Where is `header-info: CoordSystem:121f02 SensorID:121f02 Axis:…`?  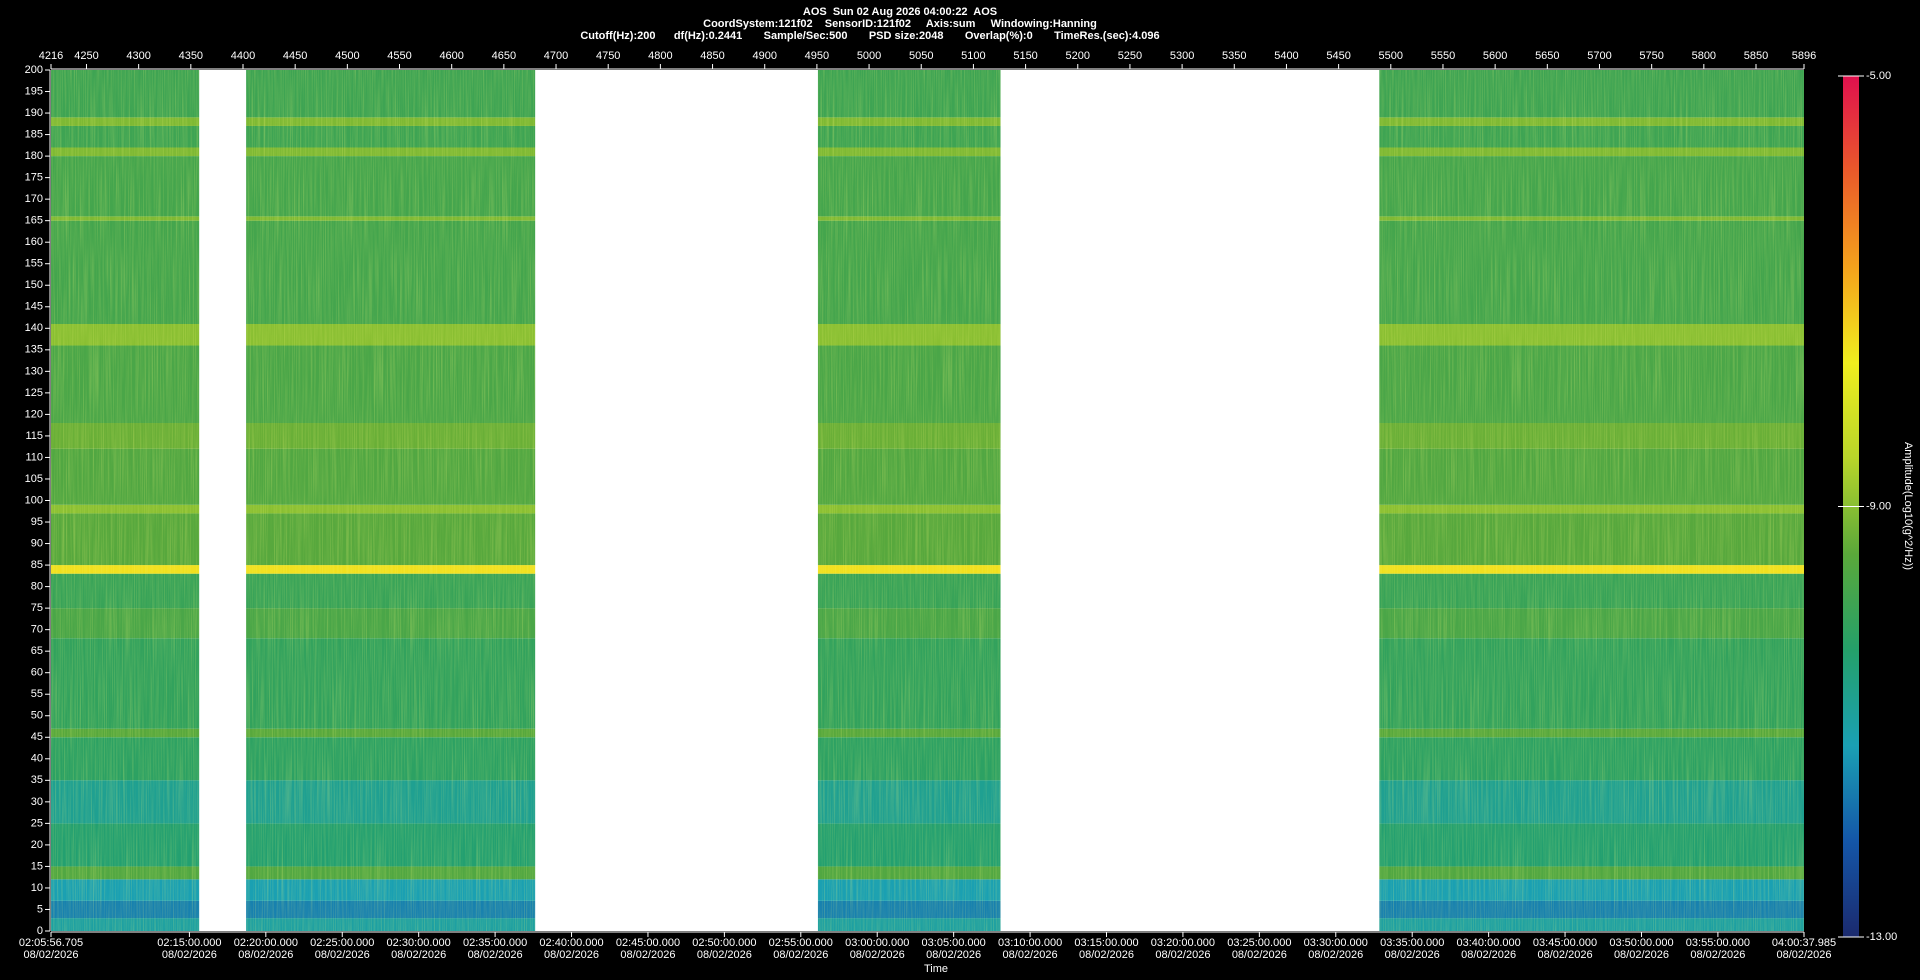 header-info: CoordSystem:121f02 SensorID:121f02 Axis:… is located at coordinates (900, 24).